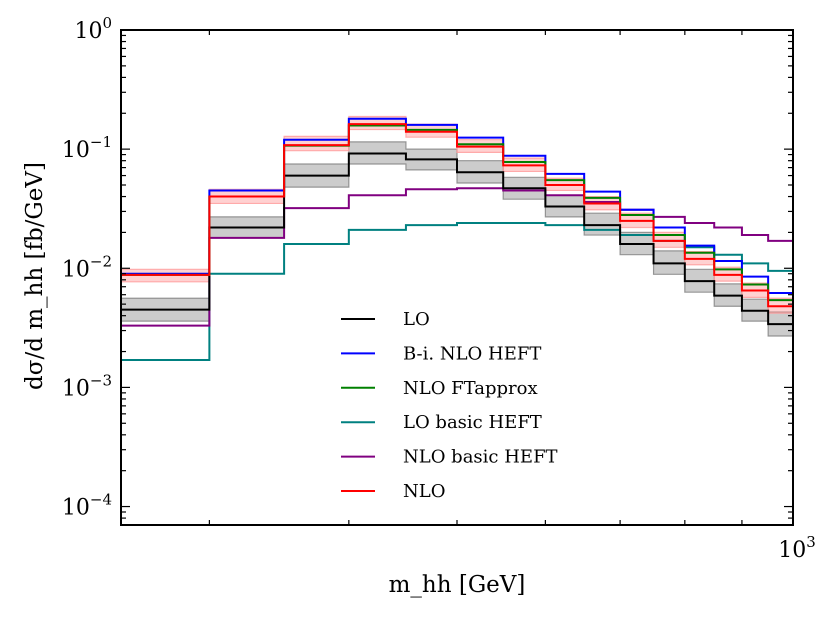 The height and width of the screenshot is (620, 830). What do you see at coordinates (35, 276) in the screenshot?
I see `y-axis-title: dσ/d m_hh [fb/GeV]` at bounding box center [35, 276].